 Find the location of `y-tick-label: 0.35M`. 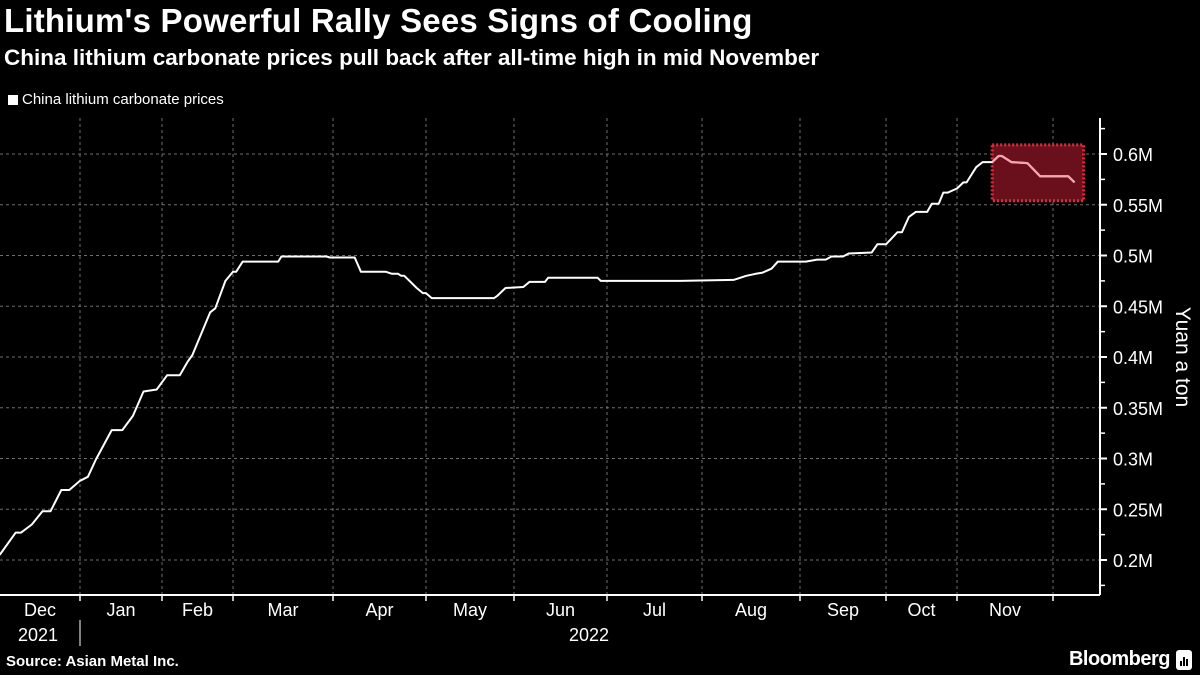

y-tick-label: 0.35M is located at coordinates (1138, 409).